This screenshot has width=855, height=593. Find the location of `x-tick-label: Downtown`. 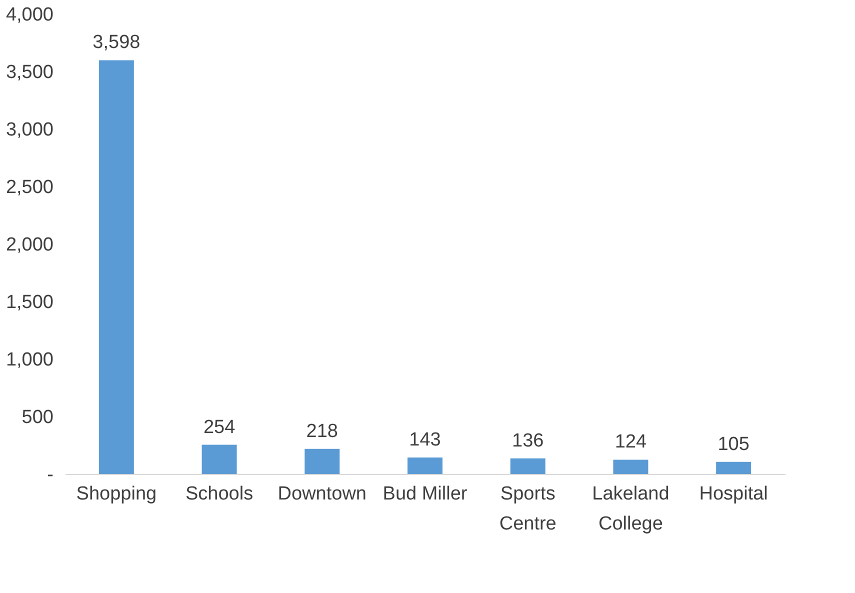

x-tick-label: Downtown is located at coordinates (322, 494).